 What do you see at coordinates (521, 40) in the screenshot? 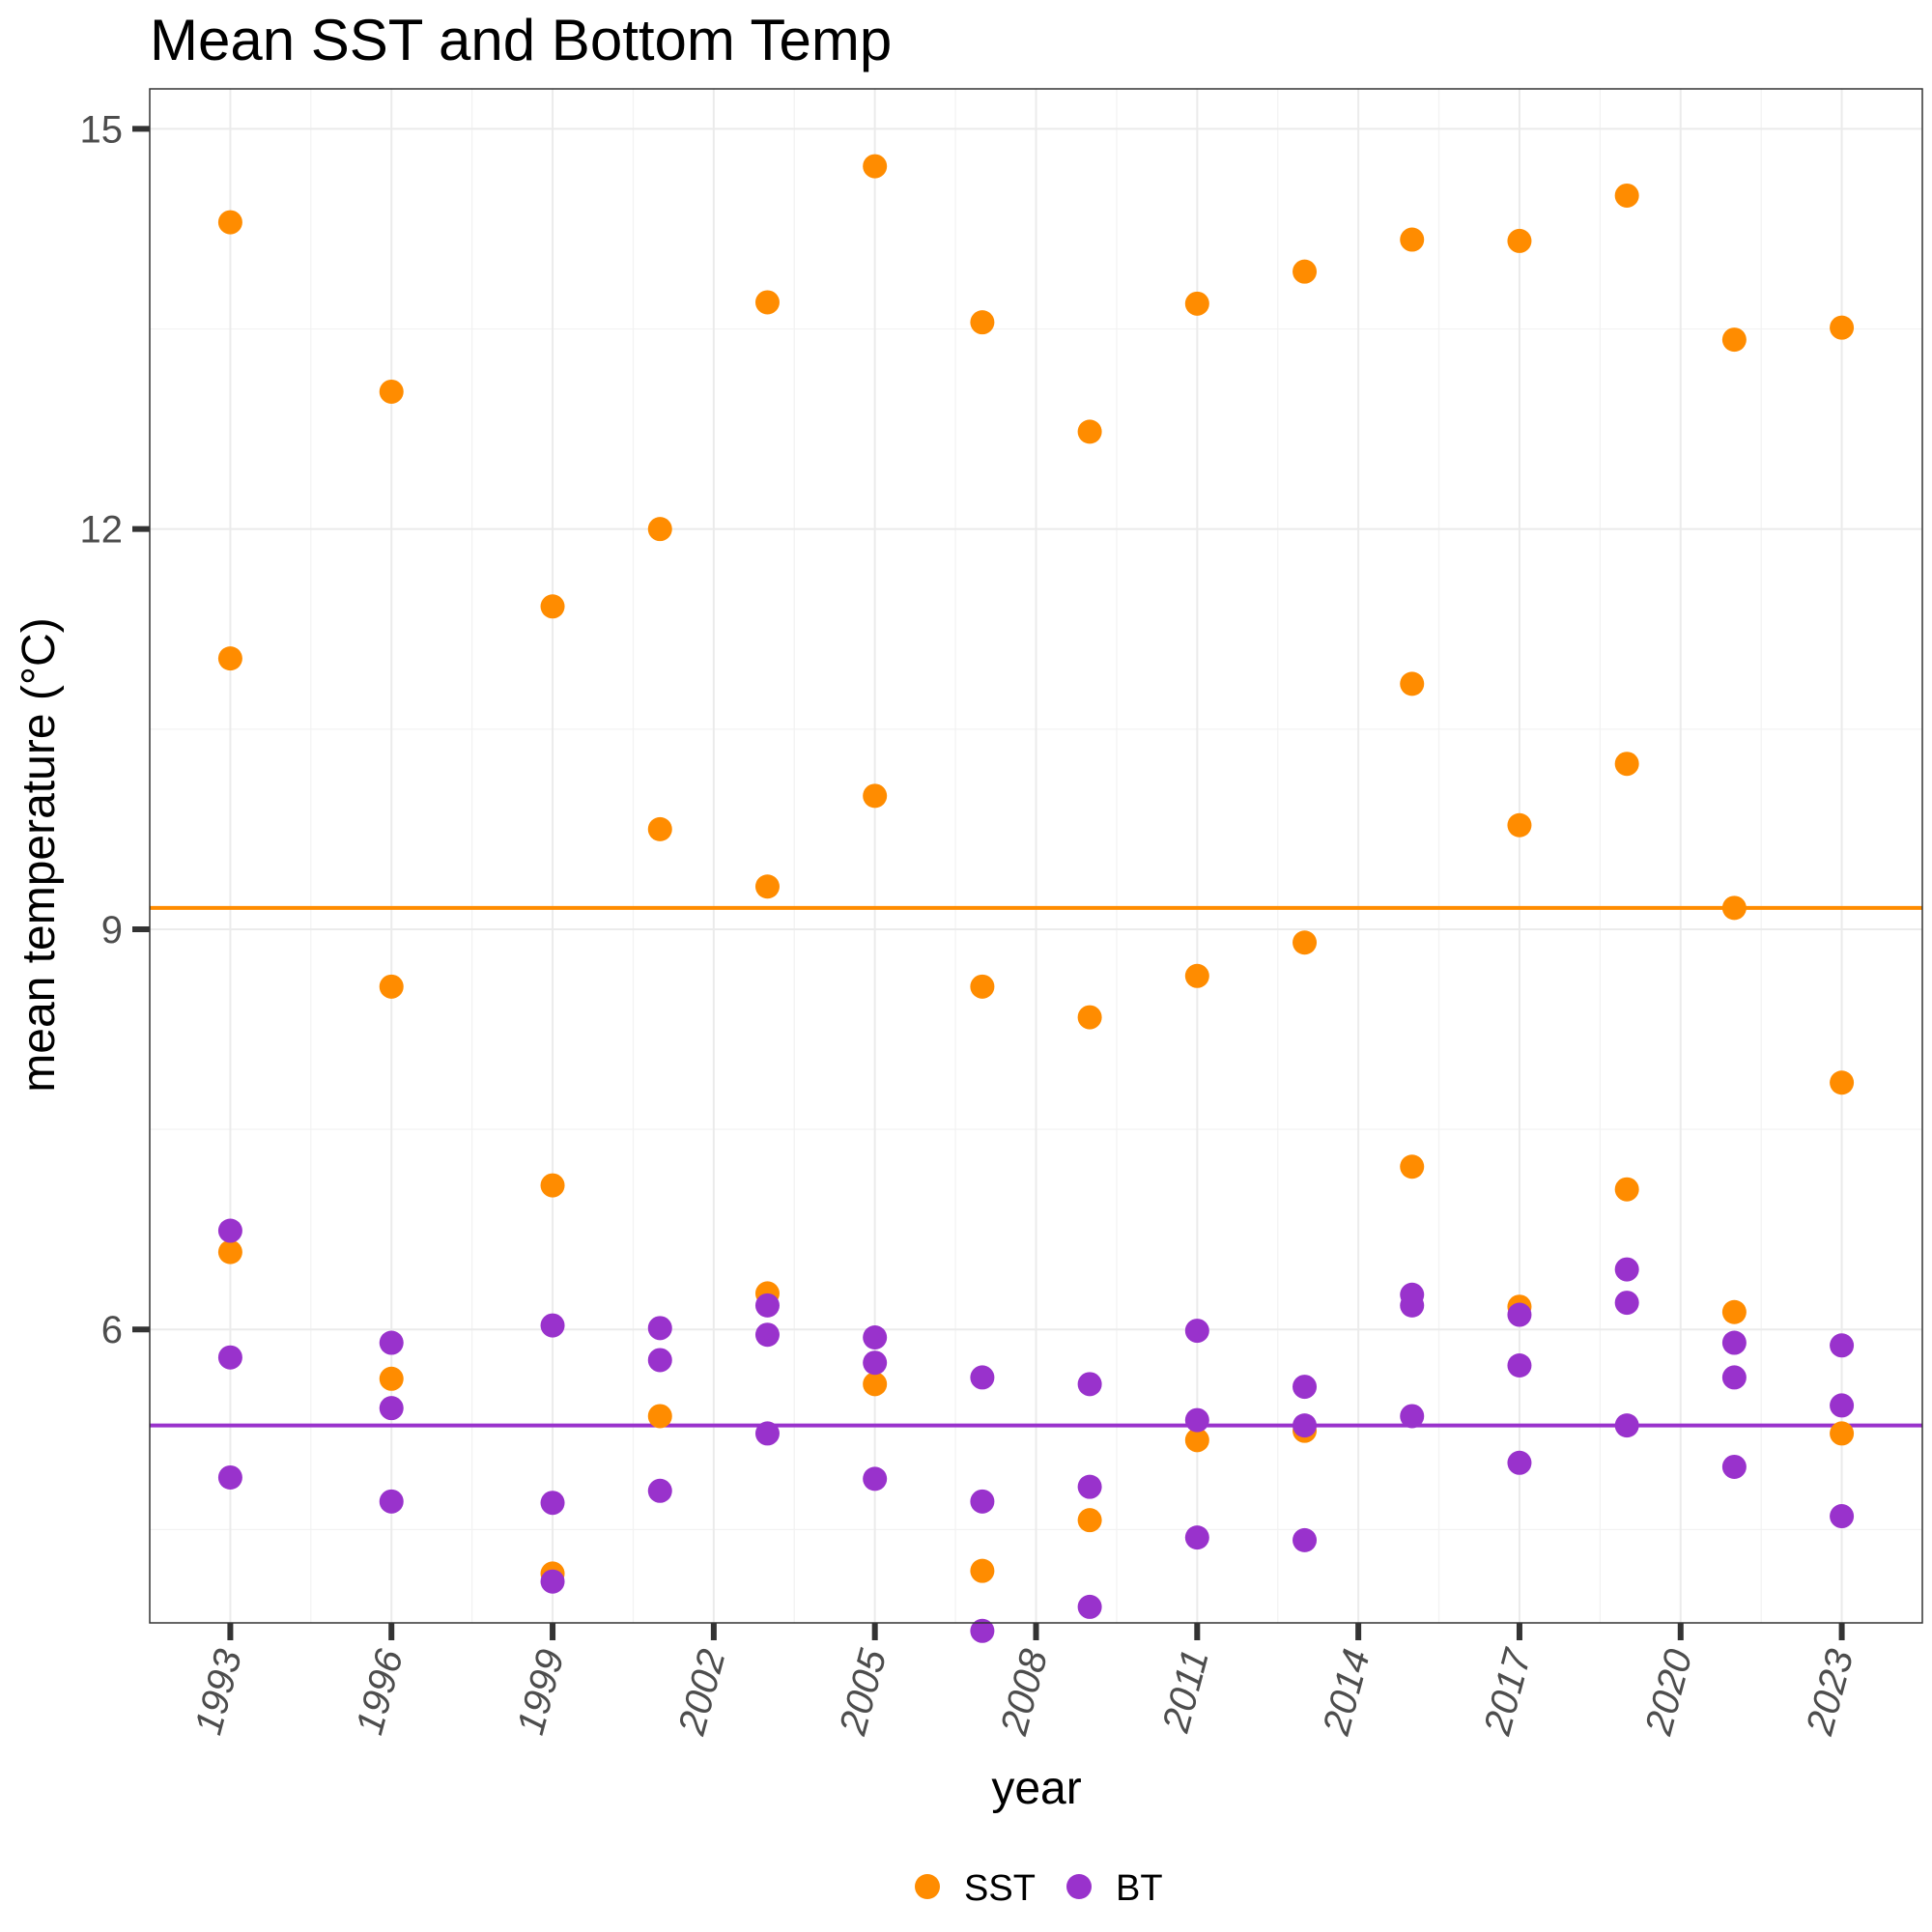
I see `chart-title: Mean SST and Bottom Temp` at bounding box center [521, 40].